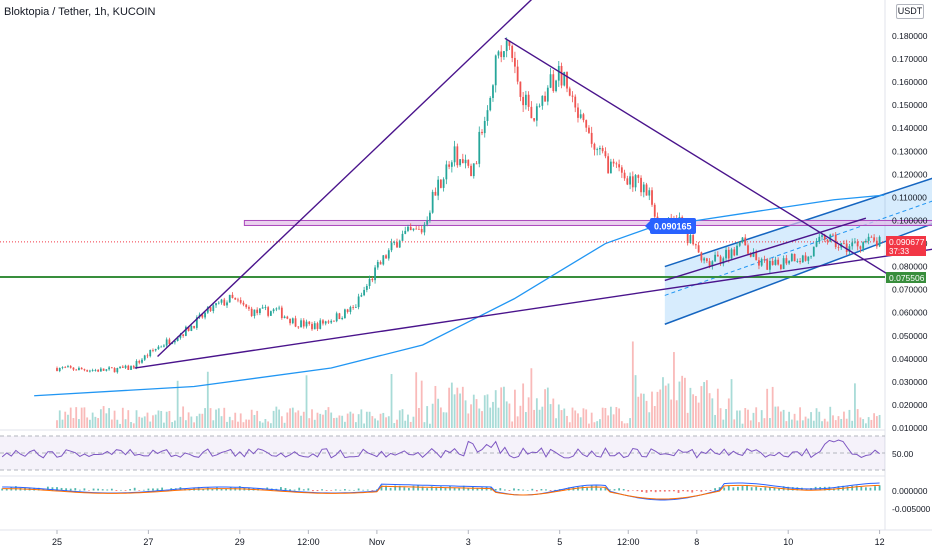  What do you see at coordinates (910, 382) in the screenshot?
I see `price-tick-label: 0.030000` at bounding box center [910, 382].